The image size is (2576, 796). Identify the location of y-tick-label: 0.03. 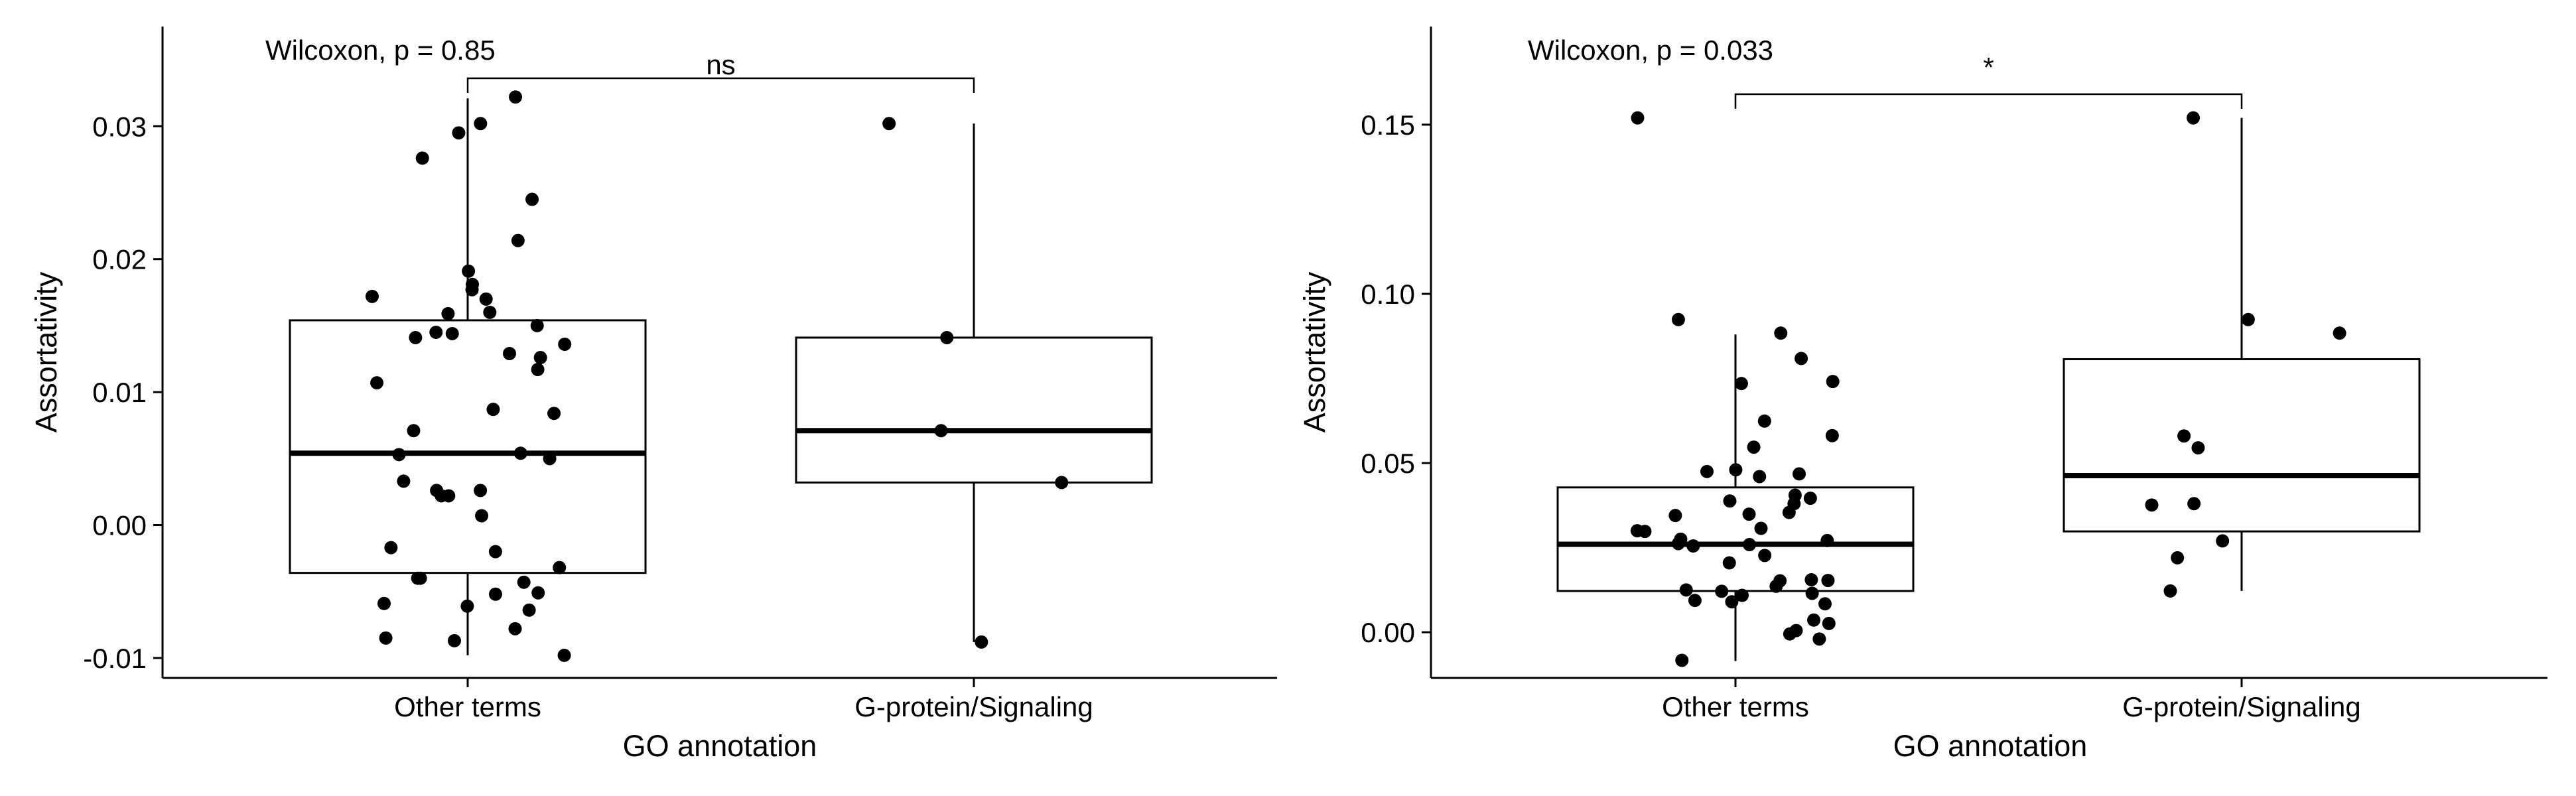
(119, 126).